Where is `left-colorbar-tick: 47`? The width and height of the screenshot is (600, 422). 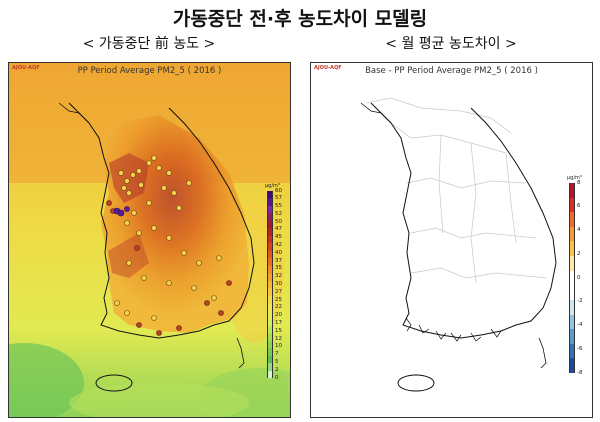
left-colorbar-tick: 47 is located at coordinates (278, 229).